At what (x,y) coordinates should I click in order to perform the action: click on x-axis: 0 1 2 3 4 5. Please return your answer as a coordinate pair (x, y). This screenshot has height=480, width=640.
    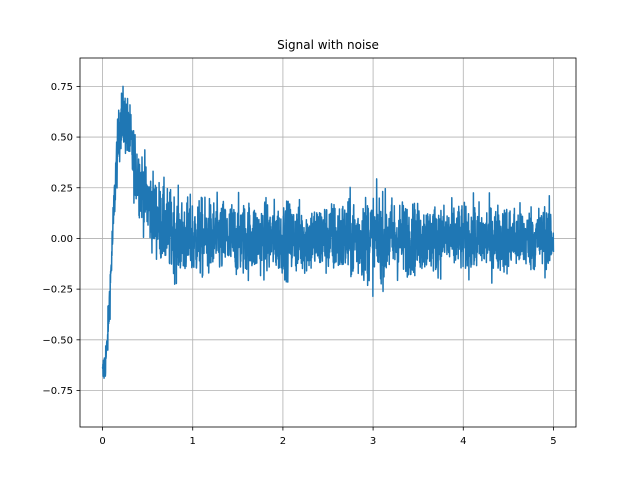
    Looking at the image, I should click on (328, 437).